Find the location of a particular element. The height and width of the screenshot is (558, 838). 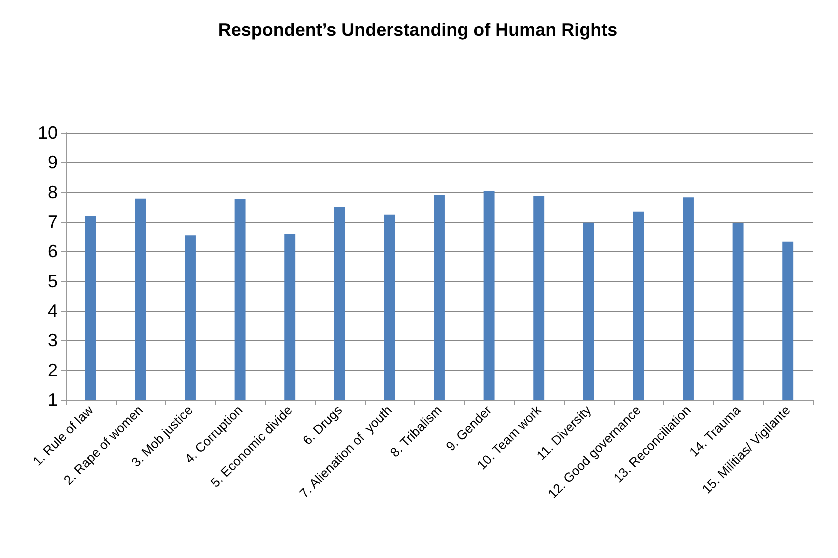

y-tick-label: 8 is located at coordinates (53, 192).